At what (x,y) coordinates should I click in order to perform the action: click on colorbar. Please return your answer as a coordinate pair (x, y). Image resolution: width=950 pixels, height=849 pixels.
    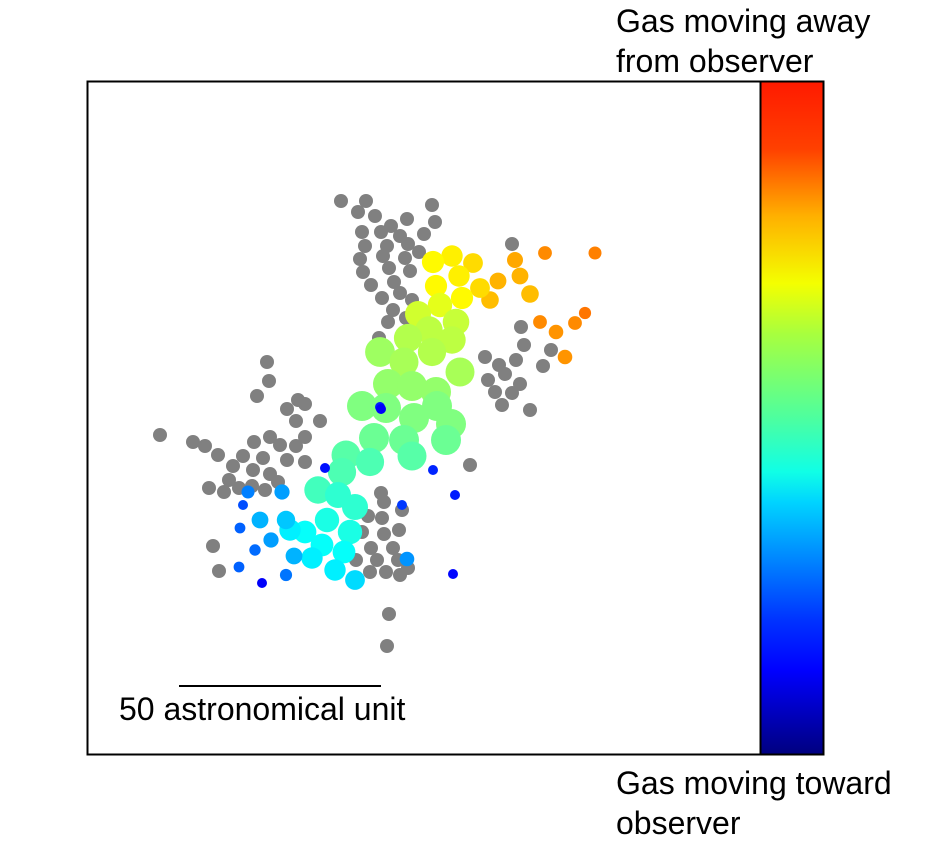
    Looking at the image, I should click on (792, 418).